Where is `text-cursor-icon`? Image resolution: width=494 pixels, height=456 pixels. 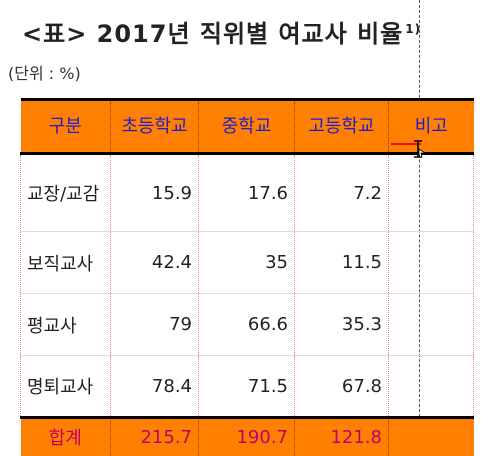 text-cursor-icon is located at coordinates (420, 149).